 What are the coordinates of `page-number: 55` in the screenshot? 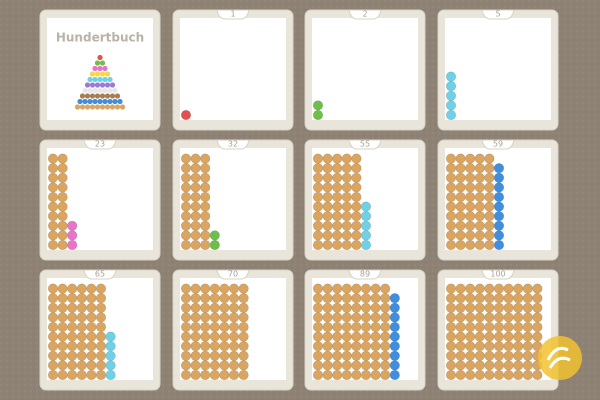 It's located at (365, 144).